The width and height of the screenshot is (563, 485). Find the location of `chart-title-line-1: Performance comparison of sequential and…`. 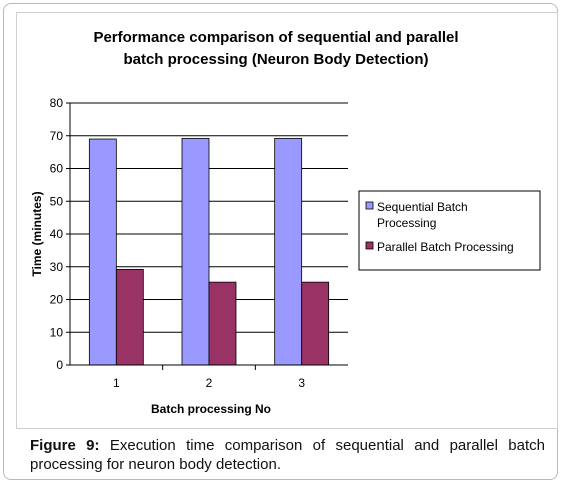

chart-title-line-1: Performance comparison of sequential and… is located at coordinates (275, 37).